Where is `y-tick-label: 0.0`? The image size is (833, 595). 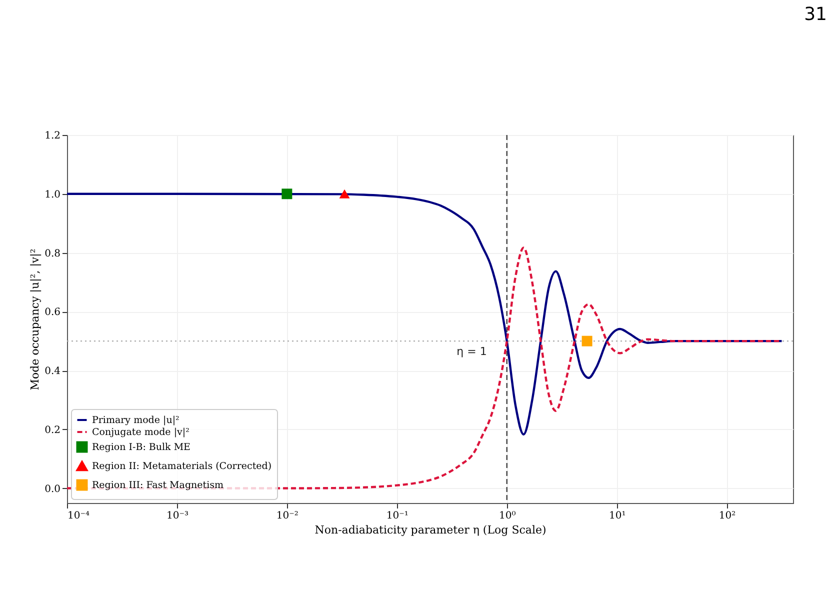
y-tick-label: 0.0 is located at coordinates (52, 489).